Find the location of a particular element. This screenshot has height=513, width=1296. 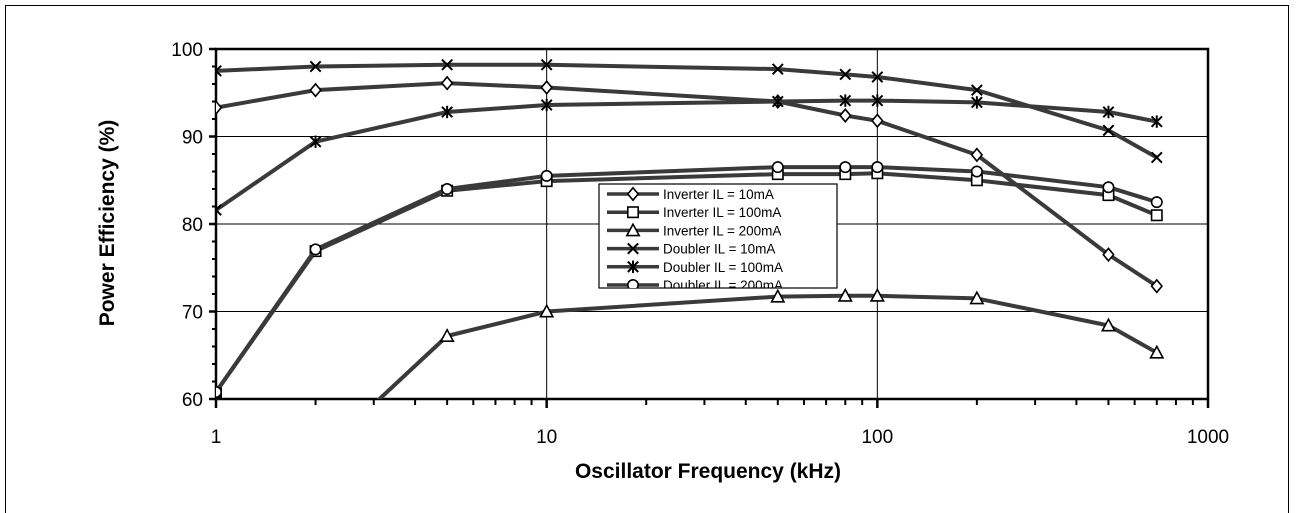

legend-entry-2: Inverter IL = 200mA is located at coordinates (694, 230).